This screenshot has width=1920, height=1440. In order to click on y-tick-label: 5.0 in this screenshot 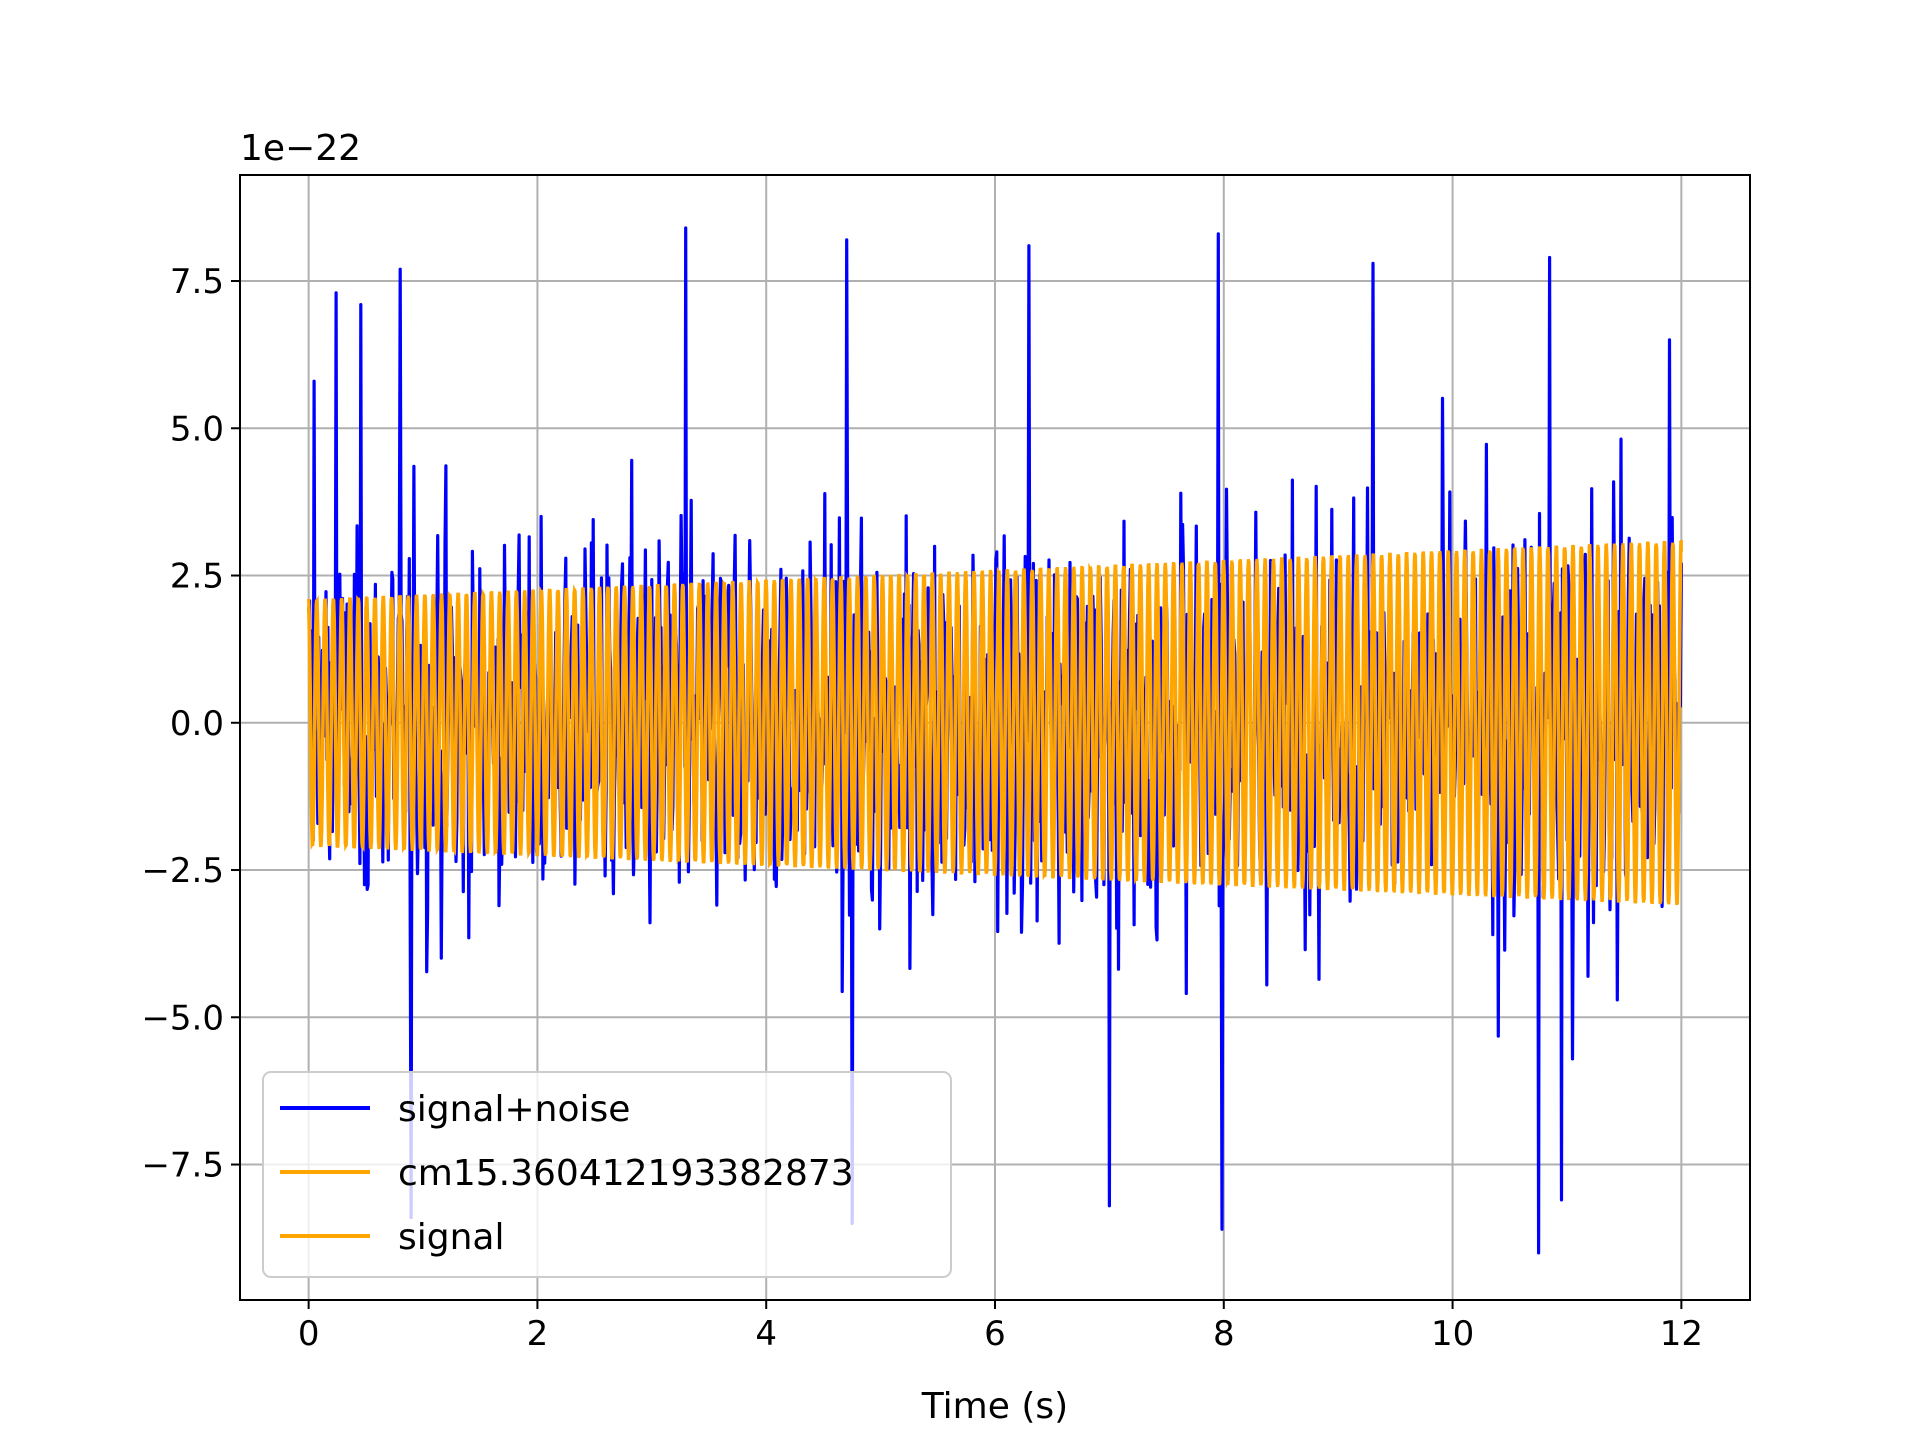, I will do `click(197, 429)`.